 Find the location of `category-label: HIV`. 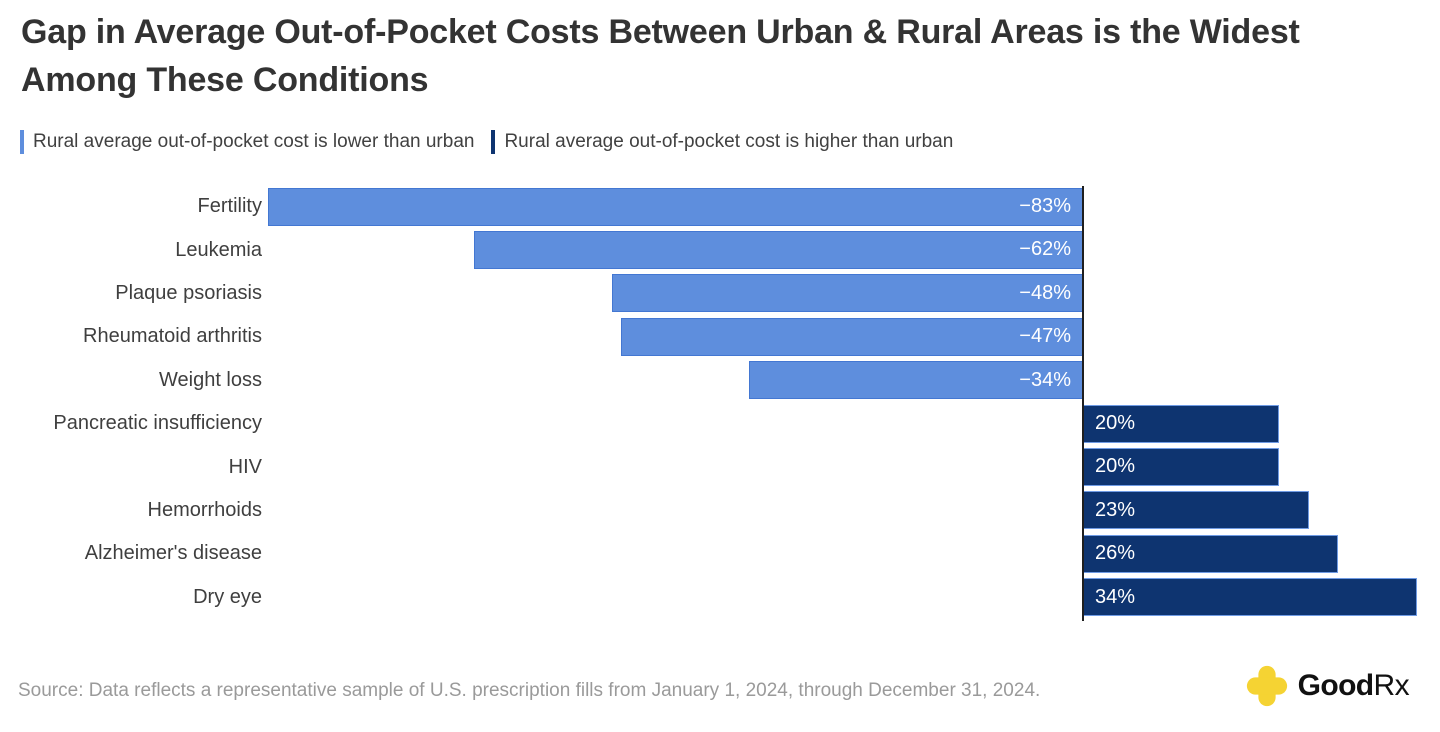

category-label: HIV is located at coordinates (245, 466).